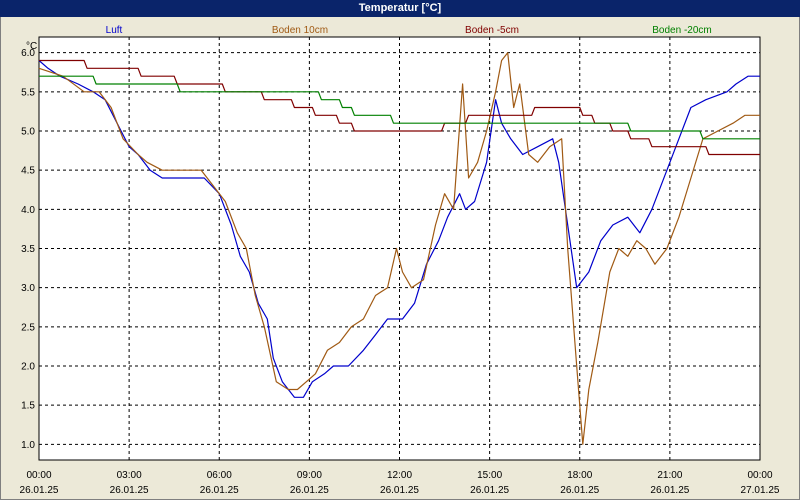  Describe the element at coordinates (760, 490) in the screenshot. I see `x-tick-date: 27.01.25` at that location.